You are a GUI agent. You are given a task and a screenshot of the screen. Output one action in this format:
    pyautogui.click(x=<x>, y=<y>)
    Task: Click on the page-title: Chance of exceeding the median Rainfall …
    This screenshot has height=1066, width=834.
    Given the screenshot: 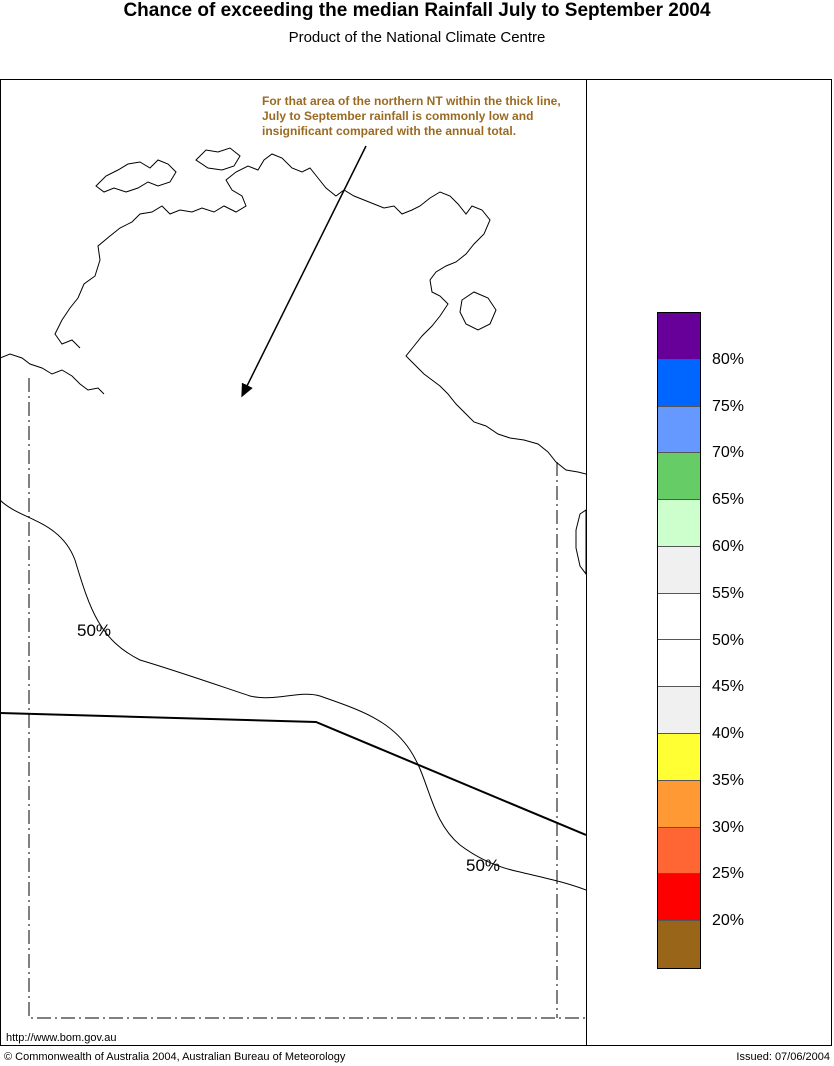 What is the action you would take?
    pyautogui.click(x=417, y=10)
    